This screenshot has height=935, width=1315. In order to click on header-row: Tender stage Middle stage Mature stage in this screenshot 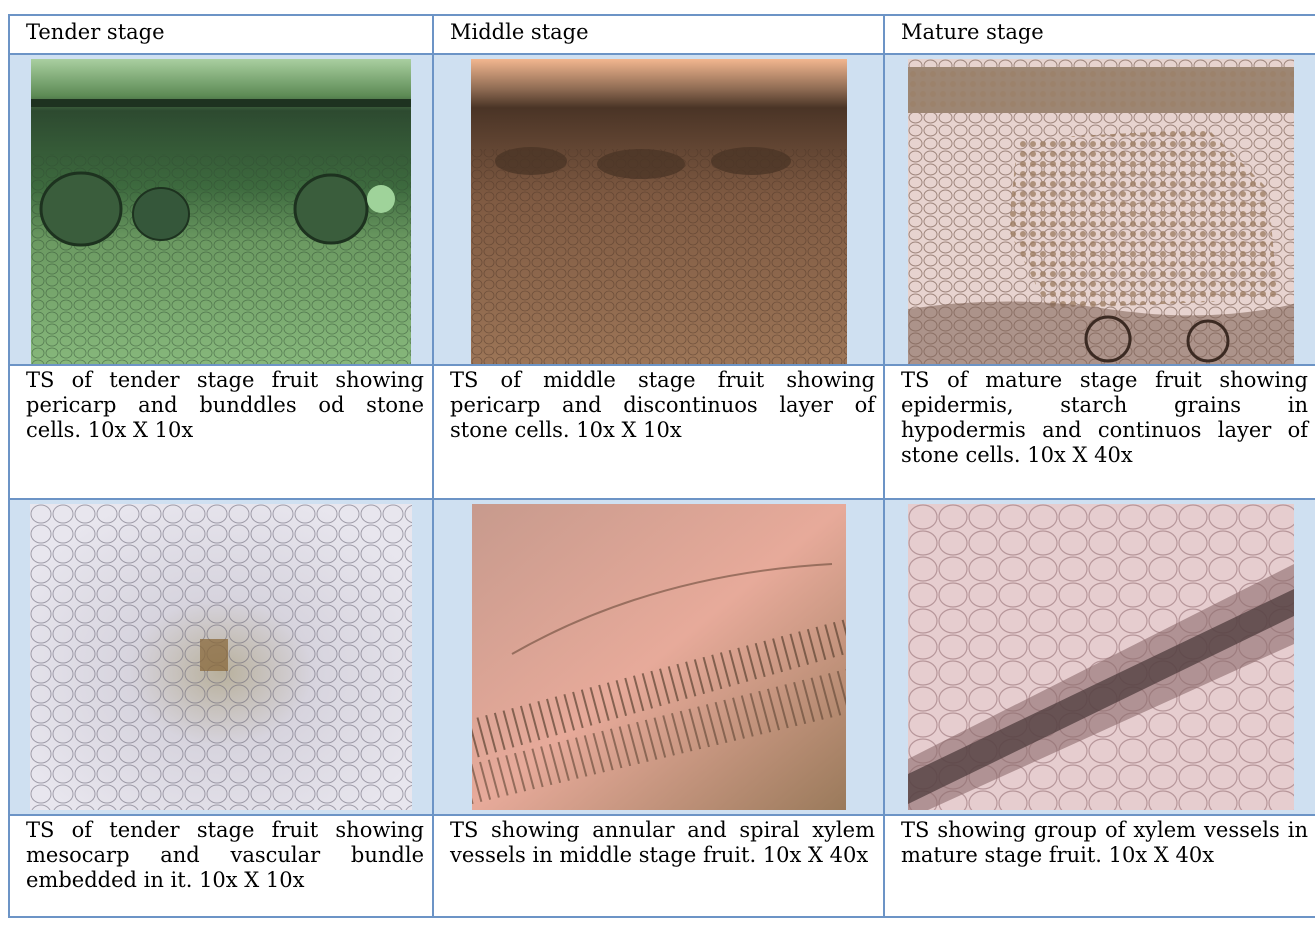, I will do `click(661, 34)`.